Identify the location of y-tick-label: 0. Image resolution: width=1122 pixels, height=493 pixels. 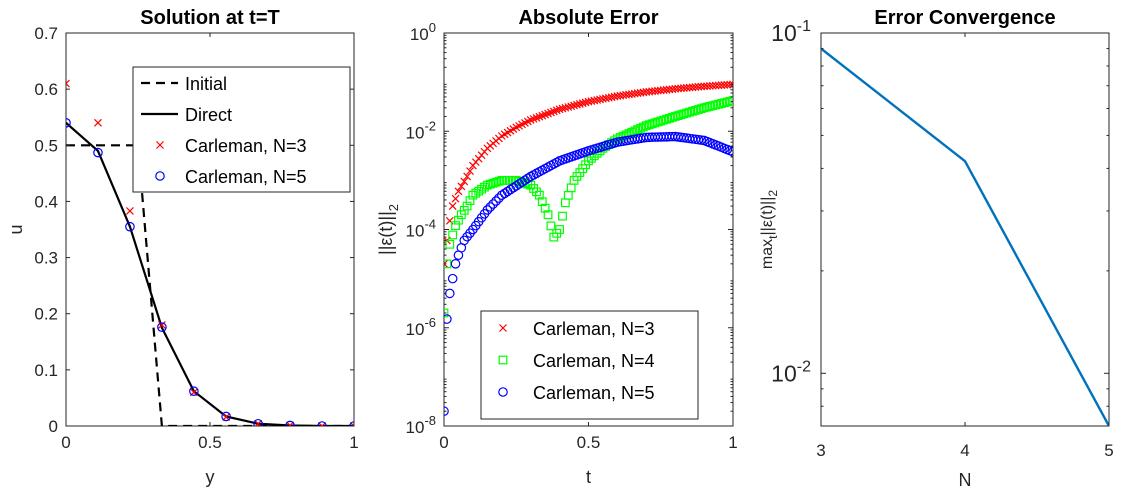
(53, 426).